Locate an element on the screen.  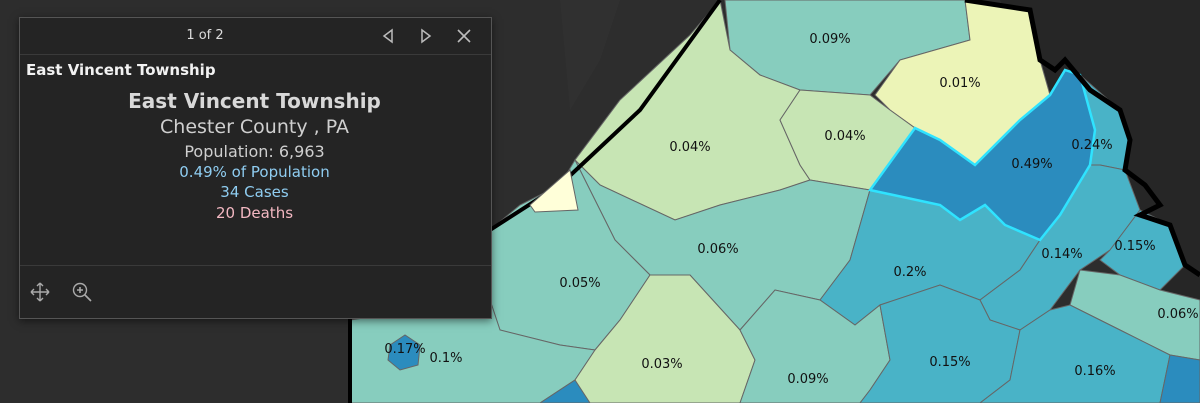
river-boundary is located at coordinates (1082, 139).